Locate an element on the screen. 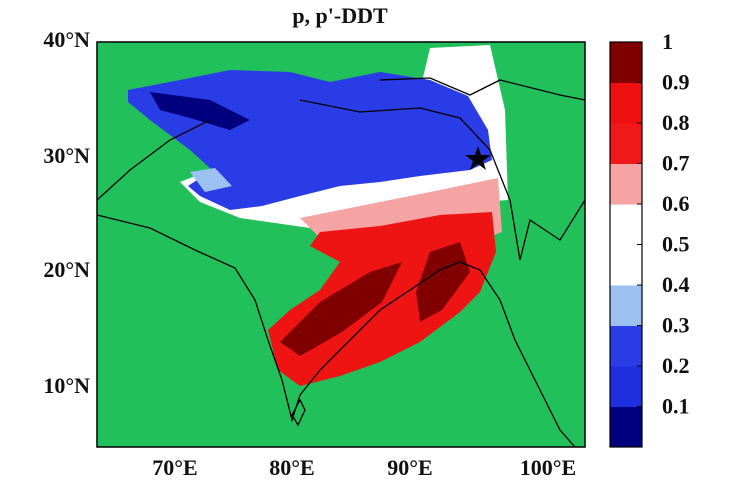  colorbar-tick-label: 0.7 is located at coordinates (676, 163).